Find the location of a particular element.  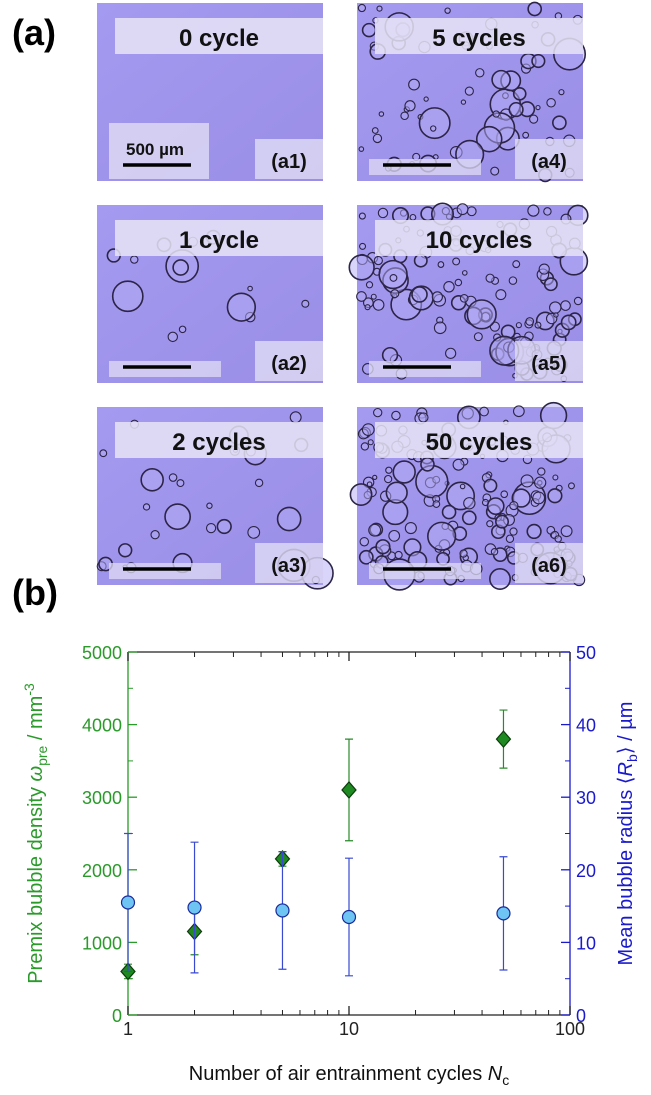

scale-text: 500 µm is located at coordinates (155, 149).